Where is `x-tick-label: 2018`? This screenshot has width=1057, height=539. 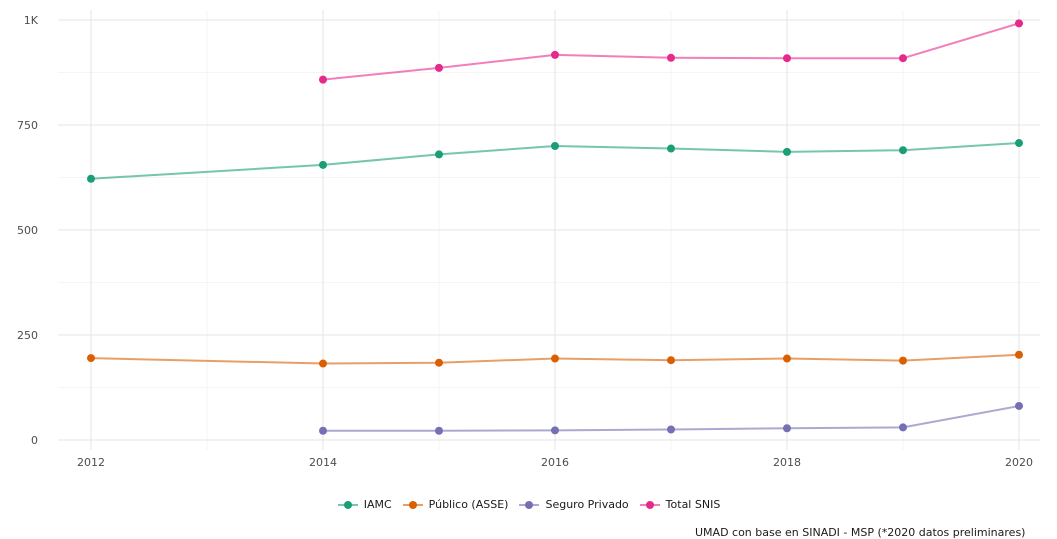
x-tick-label: 2018 is located at coordinates (787, 462).